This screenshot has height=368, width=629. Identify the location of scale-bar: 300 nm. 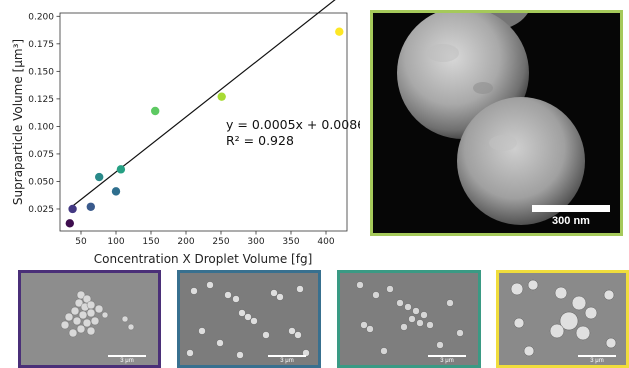
(571, 216).